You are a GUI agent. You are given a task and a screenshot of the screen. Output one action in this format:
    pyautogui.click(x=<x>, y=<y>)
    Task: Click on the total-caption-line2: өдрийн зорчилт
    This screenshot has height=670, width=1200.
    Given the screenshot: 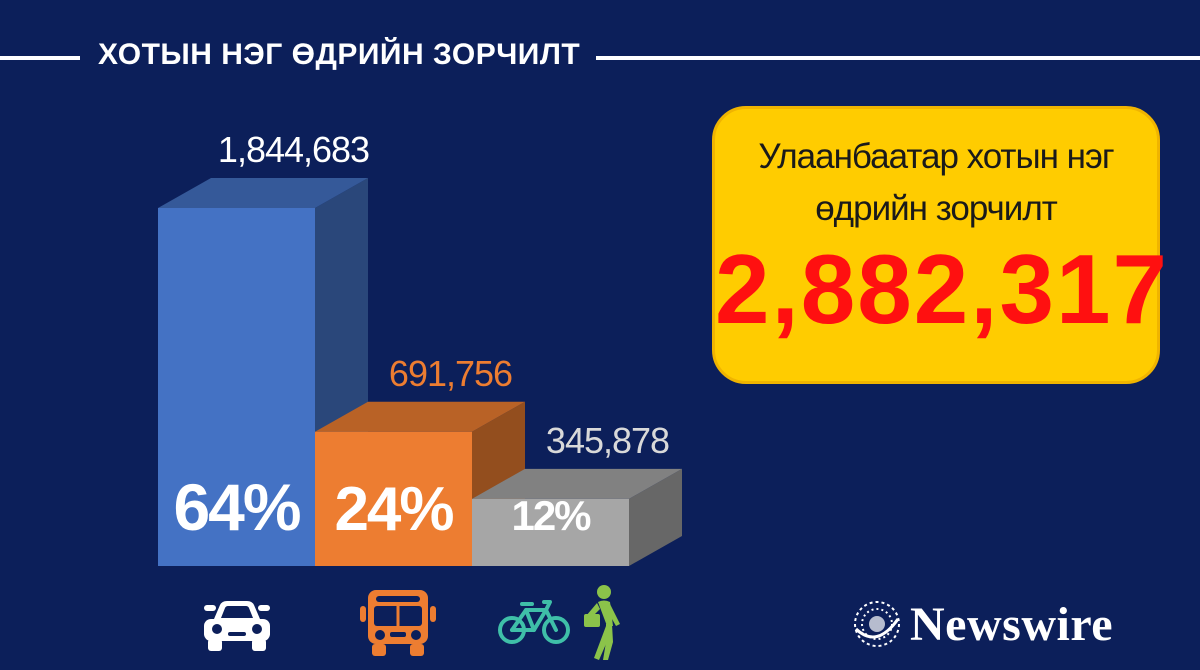 What is the action you would take?
    pyautogui.click(x=936, y=208)
    